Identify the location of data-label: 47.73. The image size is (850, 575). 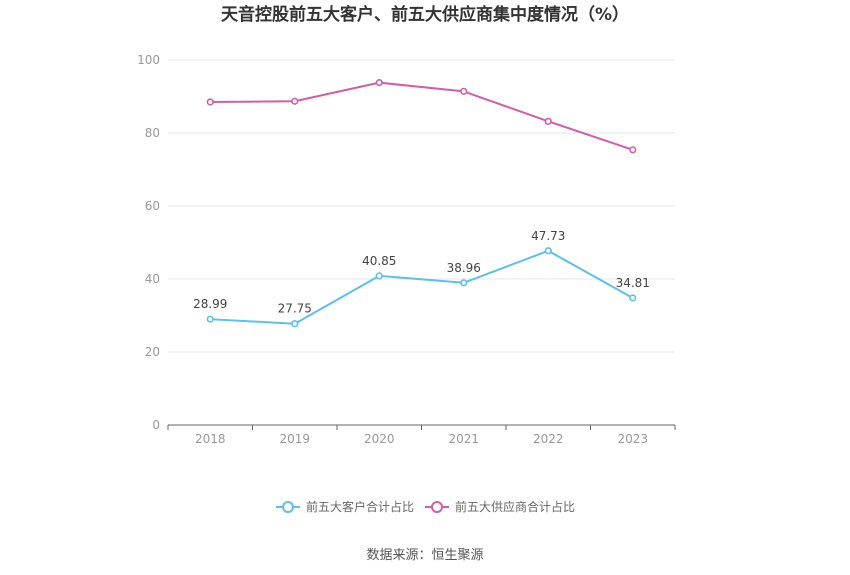
(548, 236).